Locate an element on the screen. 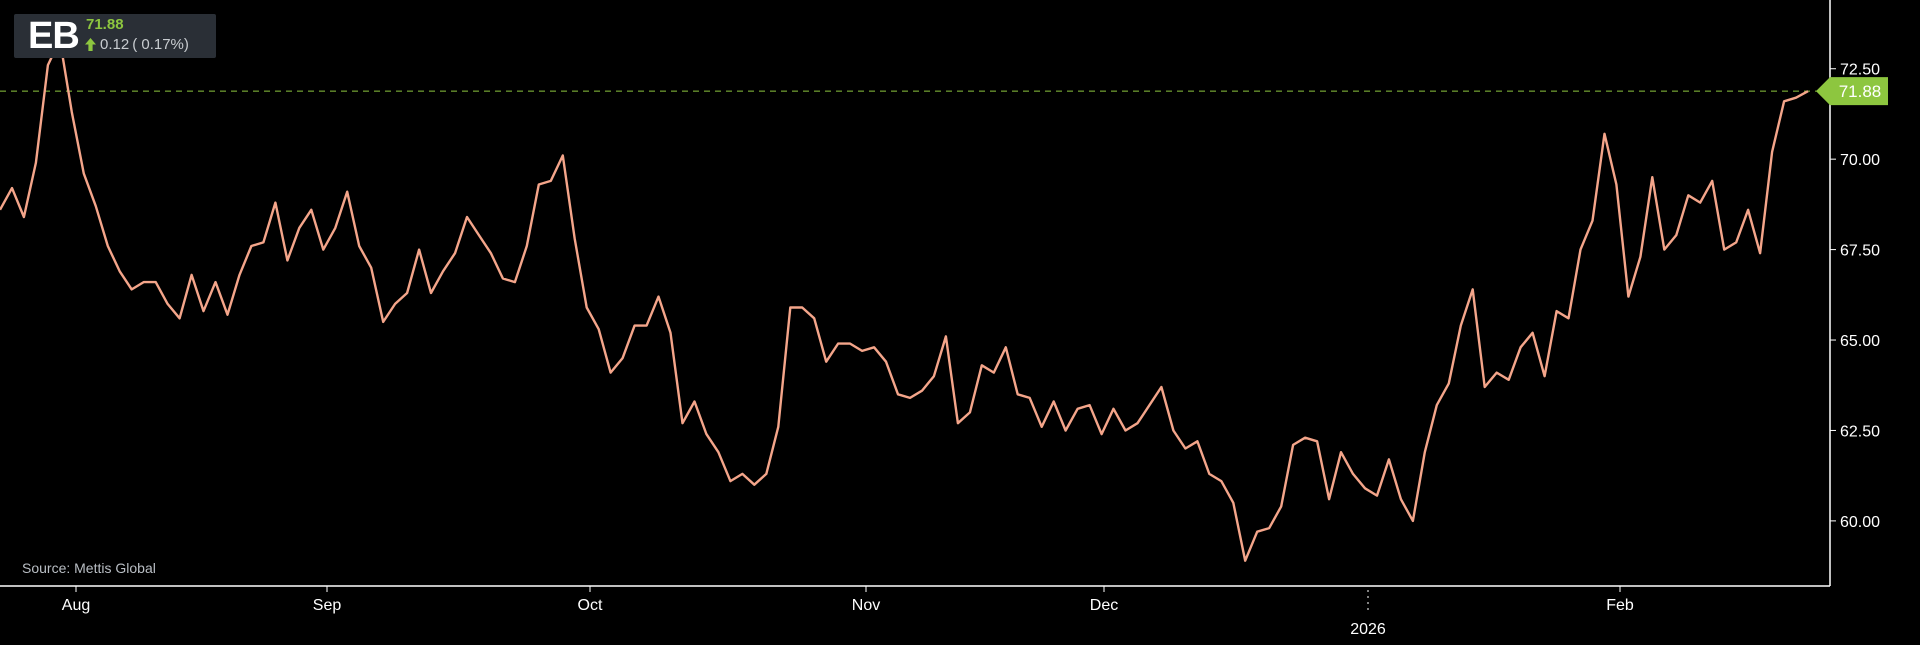 The height and width of the screenshot is (645, 1920). y-tick-label: 60.00 is located at coordinates (1860, 522).